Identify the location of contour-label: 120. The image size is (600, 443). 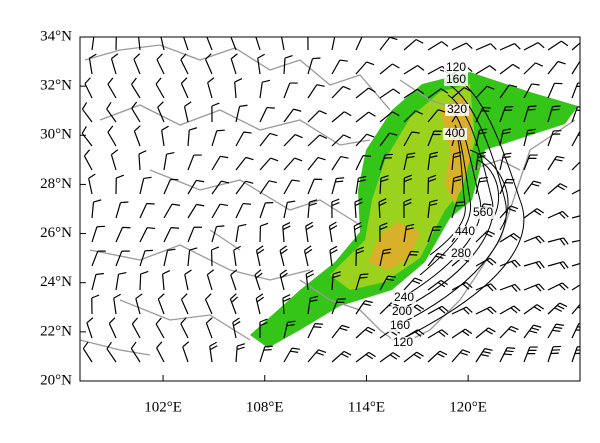
(456, 67).